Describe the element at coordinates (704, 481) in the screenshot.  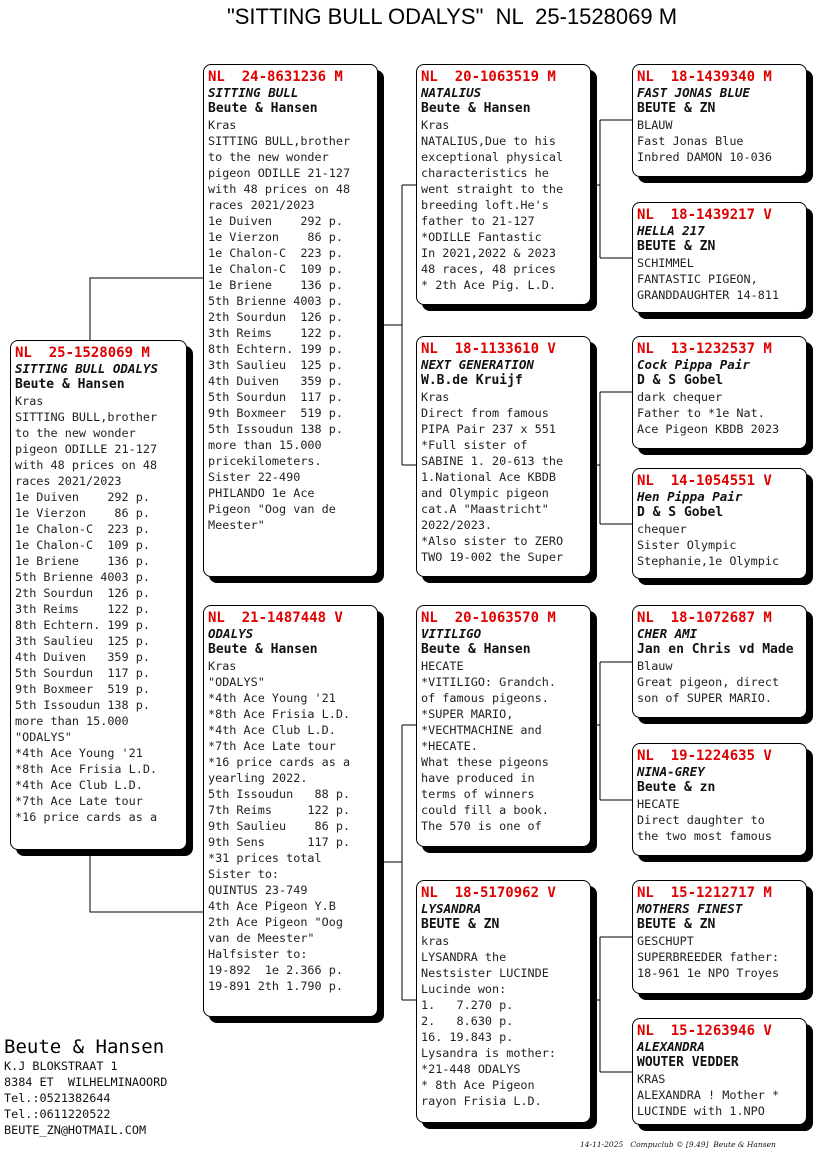
I see `ring-number: NL 14-1054551 V` at that location.